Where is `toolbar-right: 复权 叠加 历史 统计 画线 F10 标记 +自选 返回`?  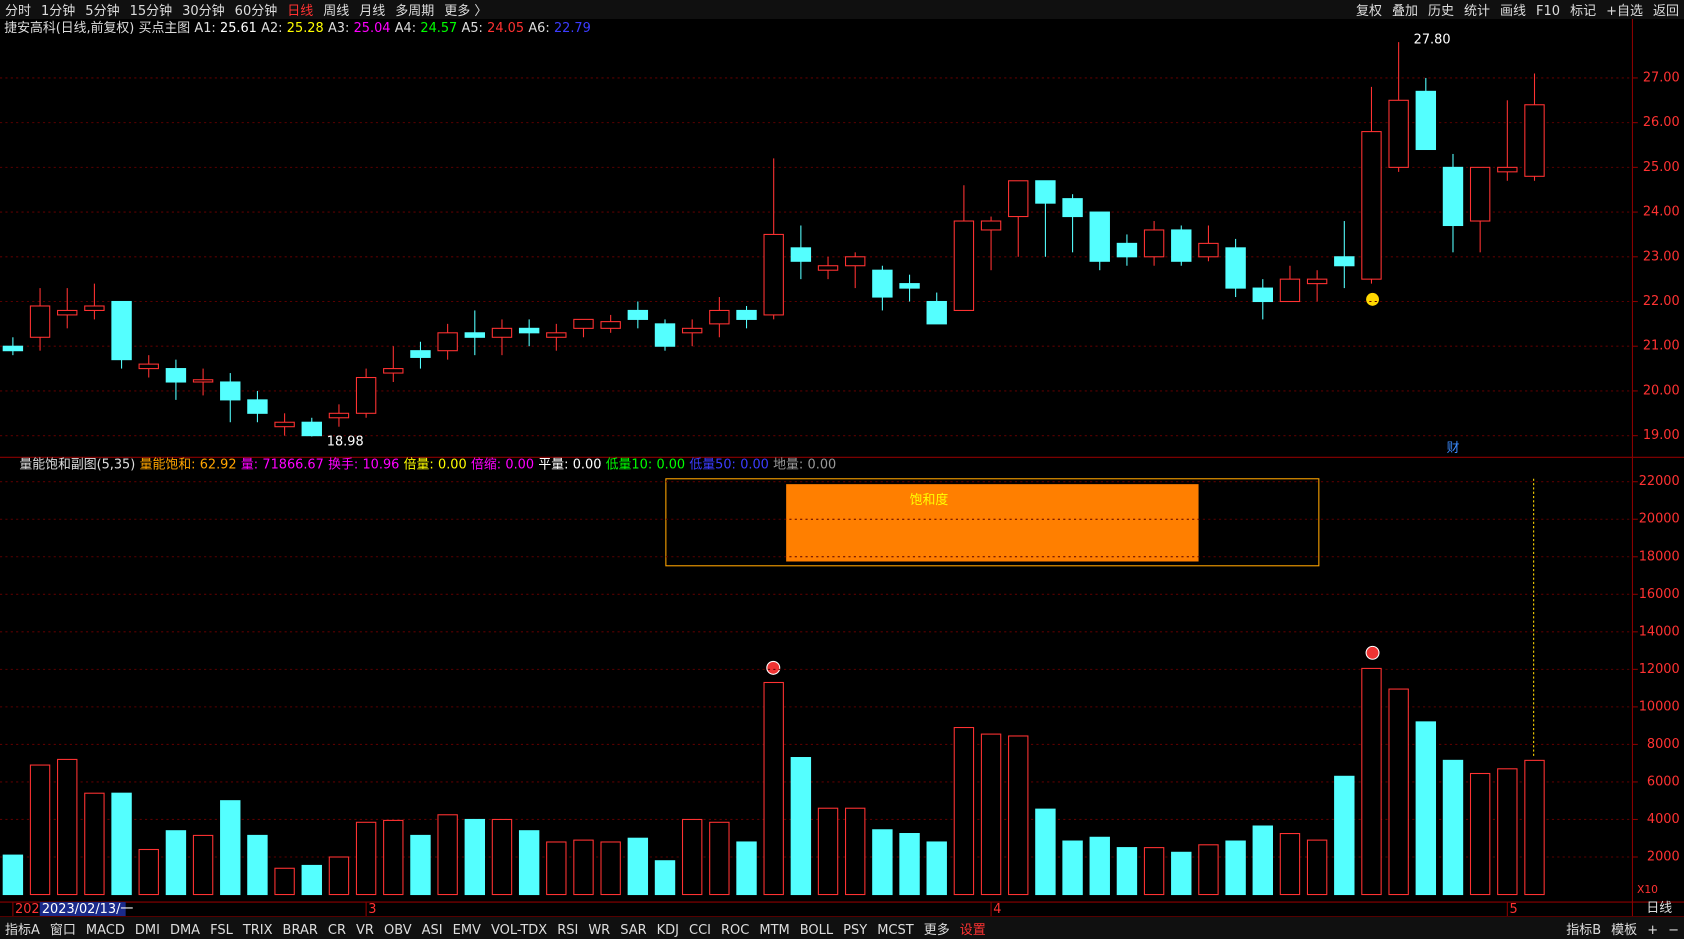
toolbar-right: 复权 叠加 历史 统计 画线 F10 标记 +自选 返回 is located at coordinates (1517, 9).